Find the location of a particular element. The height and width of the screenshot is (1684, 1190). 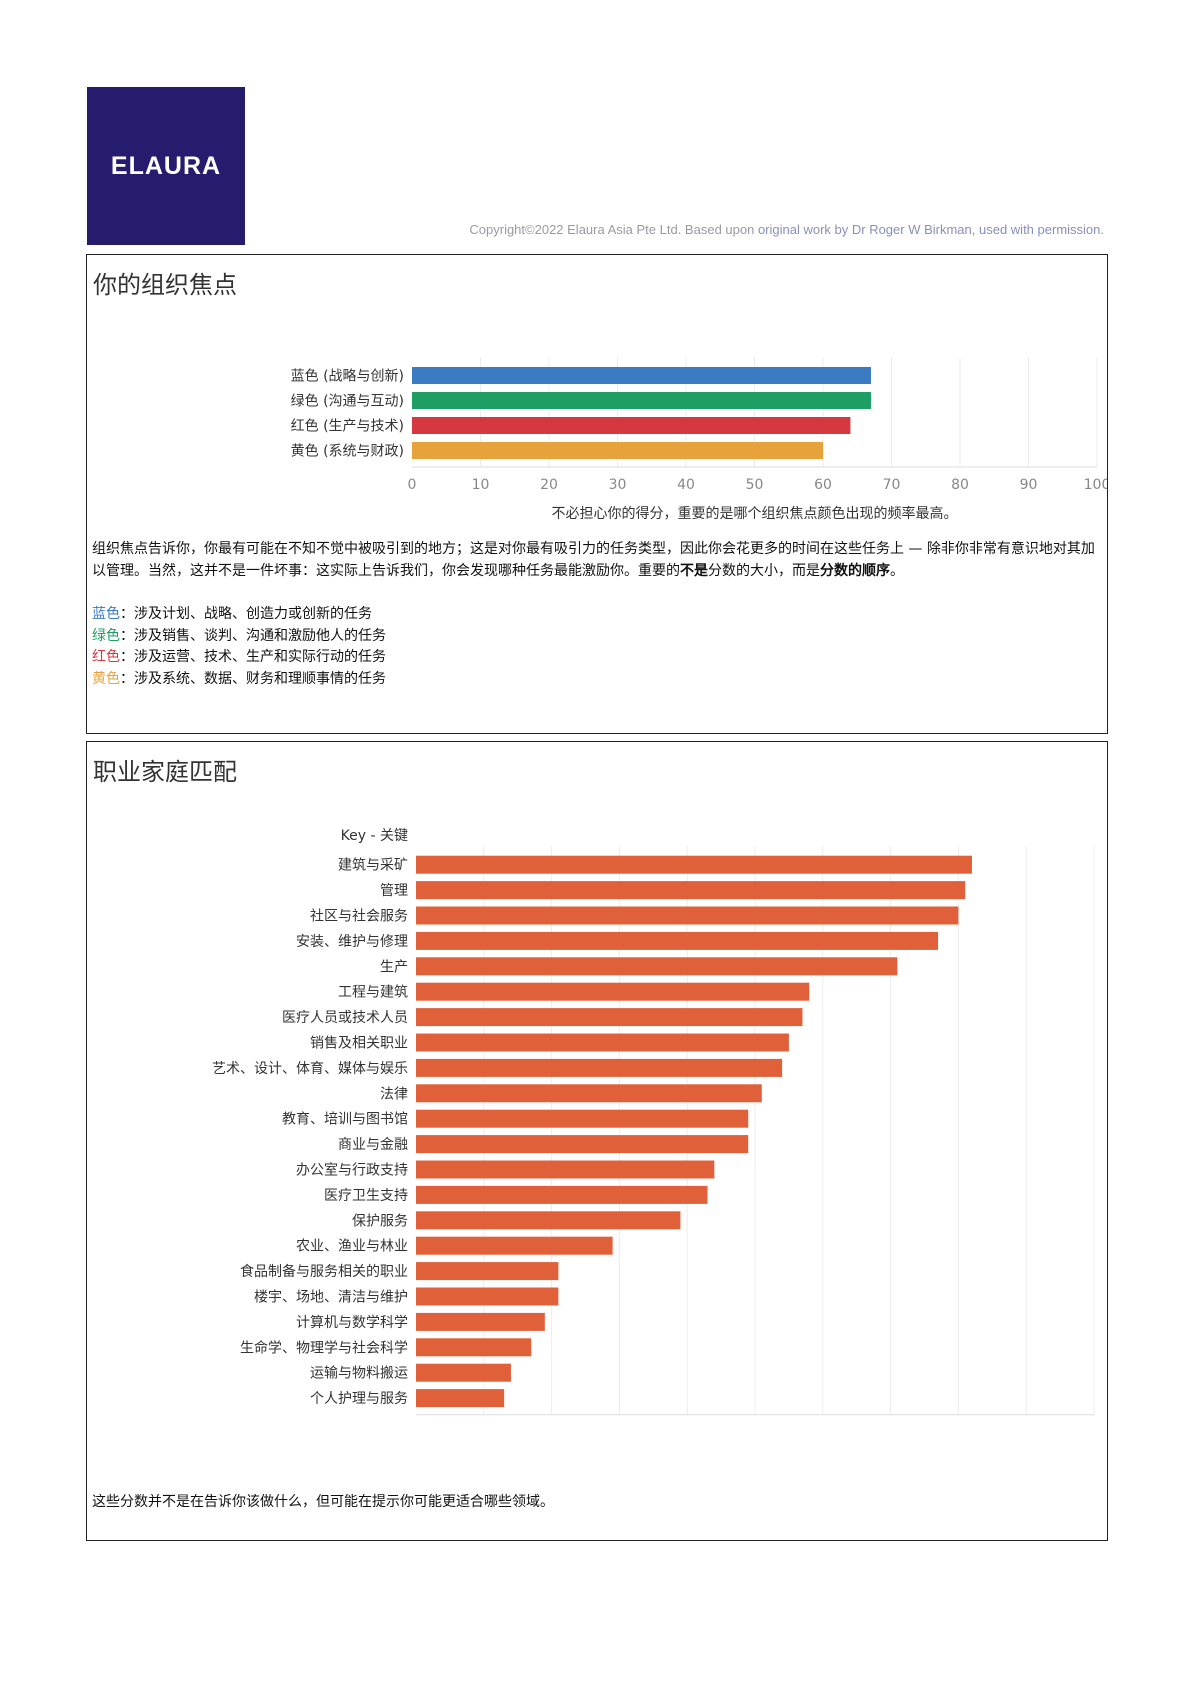

category-label: 医疗人员或技术人员 is located at coordinates (345, 1018).